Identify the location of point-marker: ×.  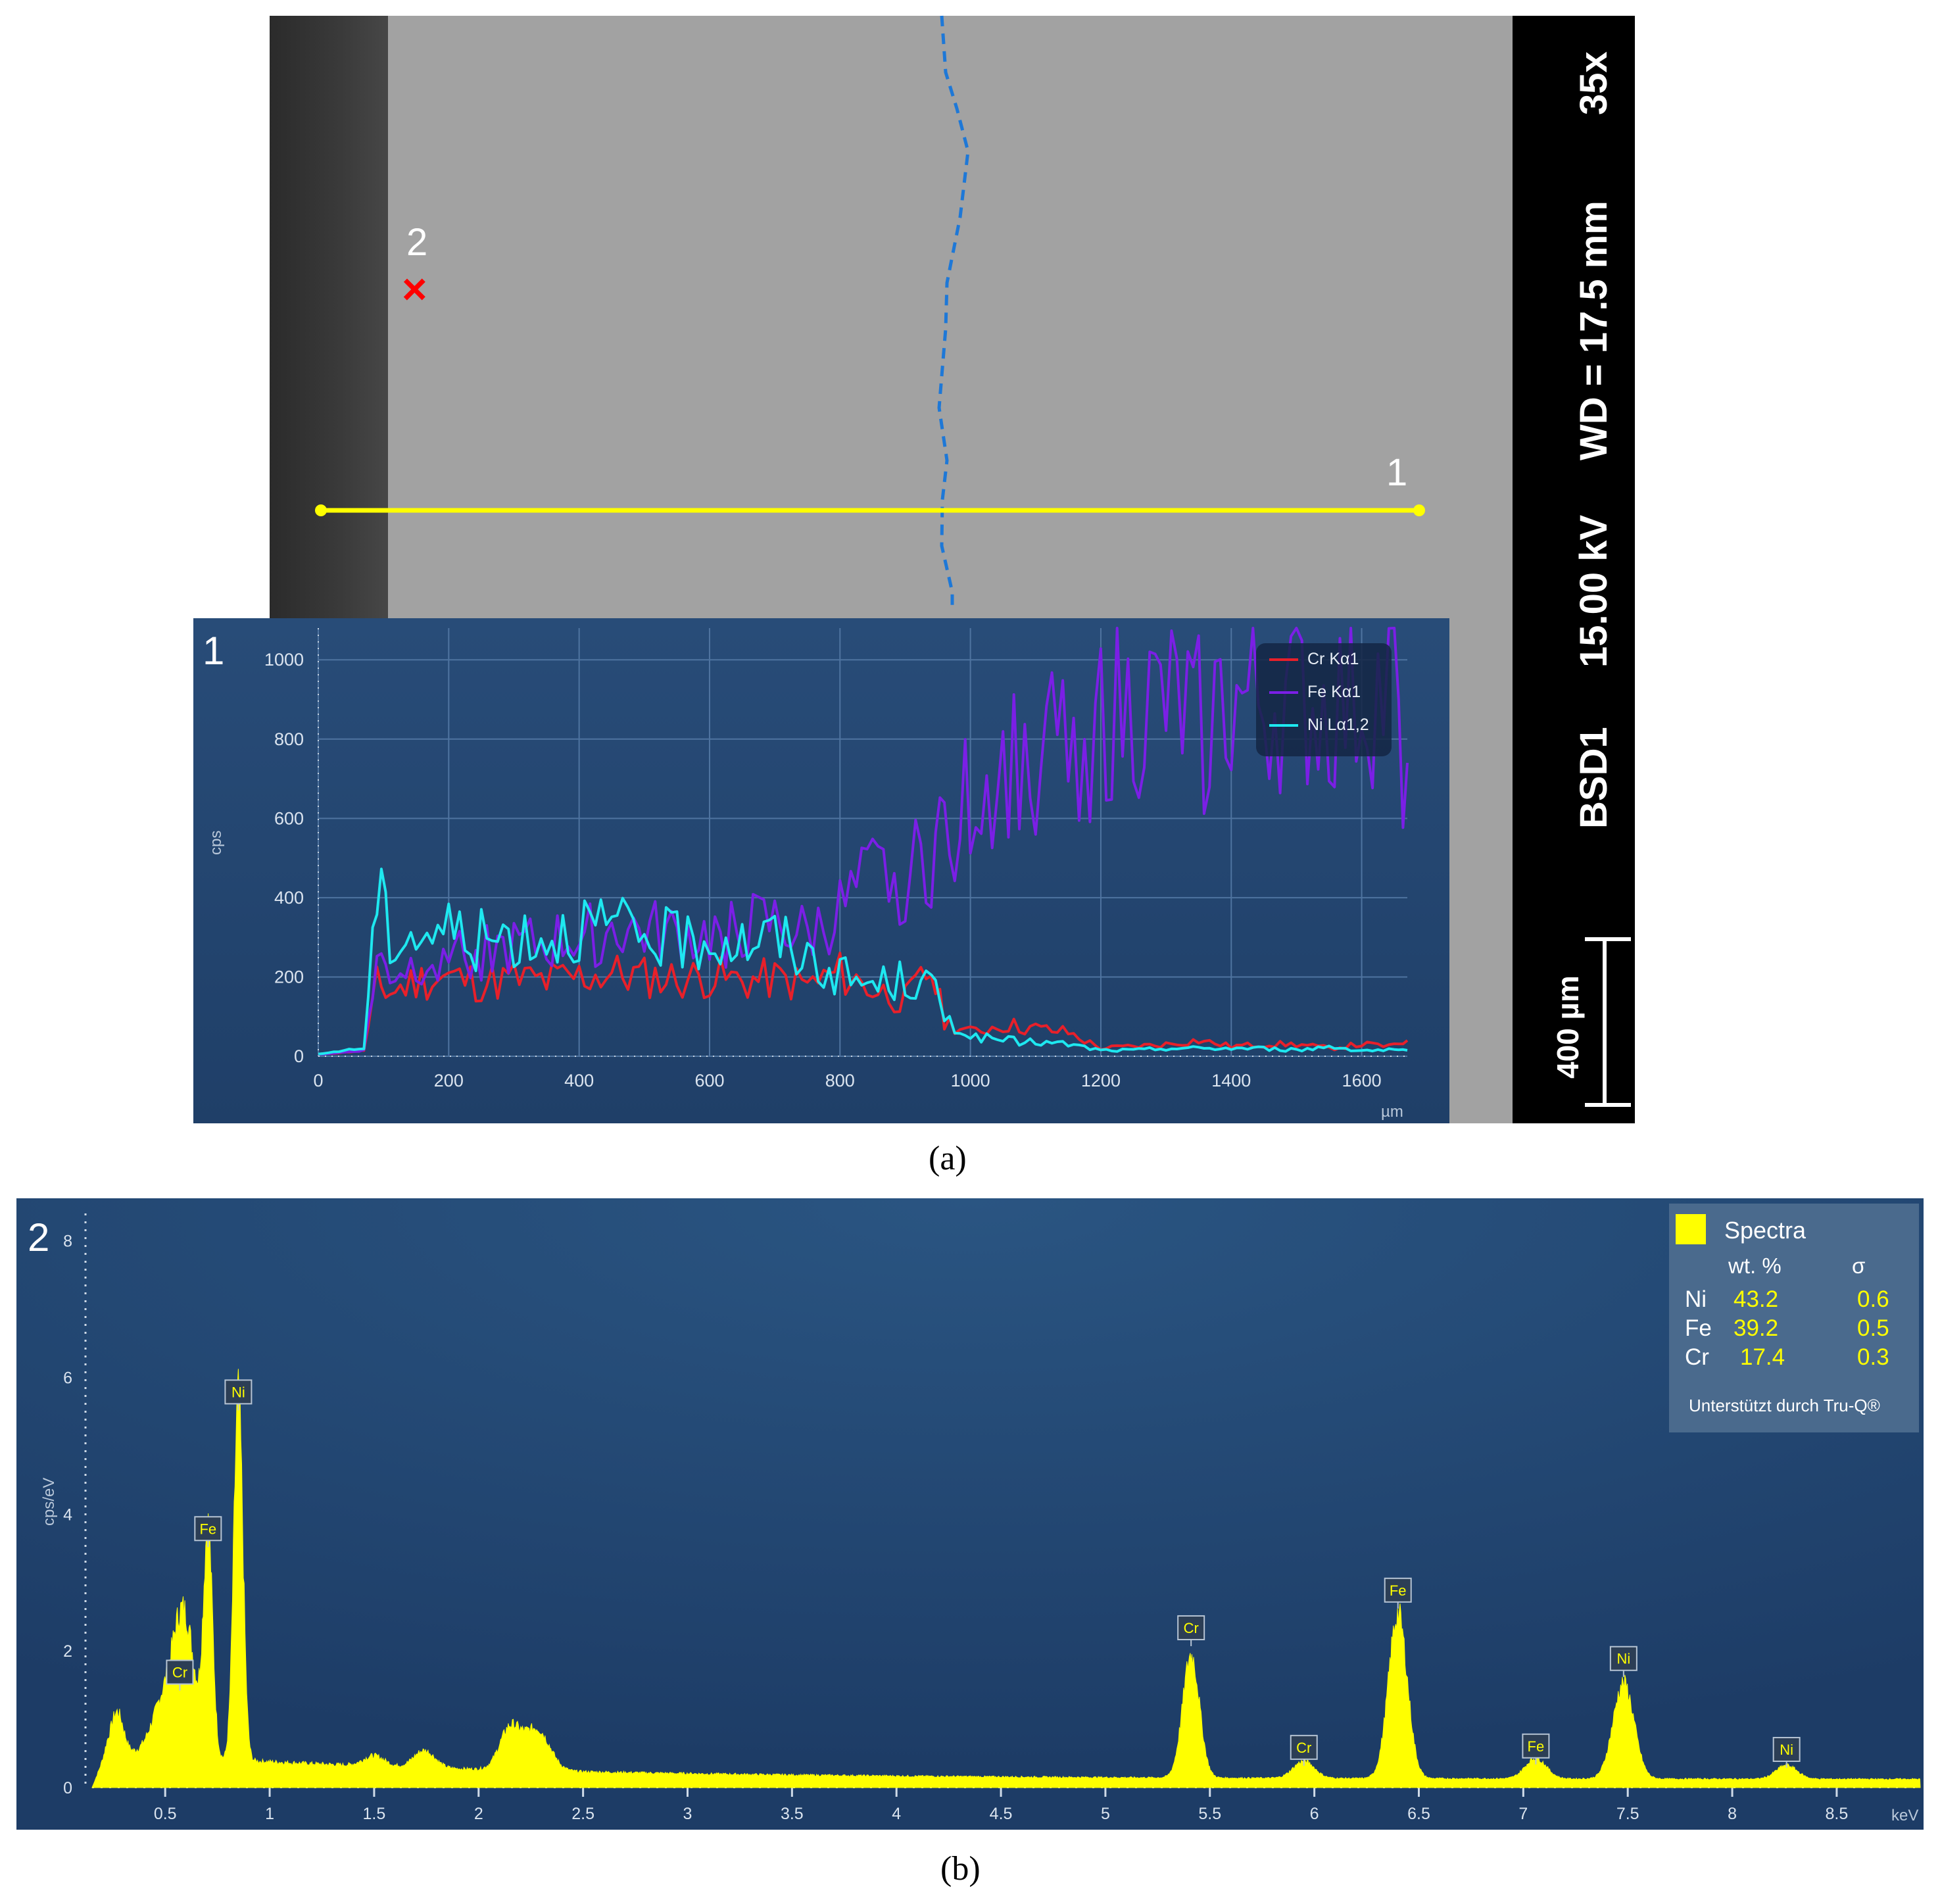
(414, 288).